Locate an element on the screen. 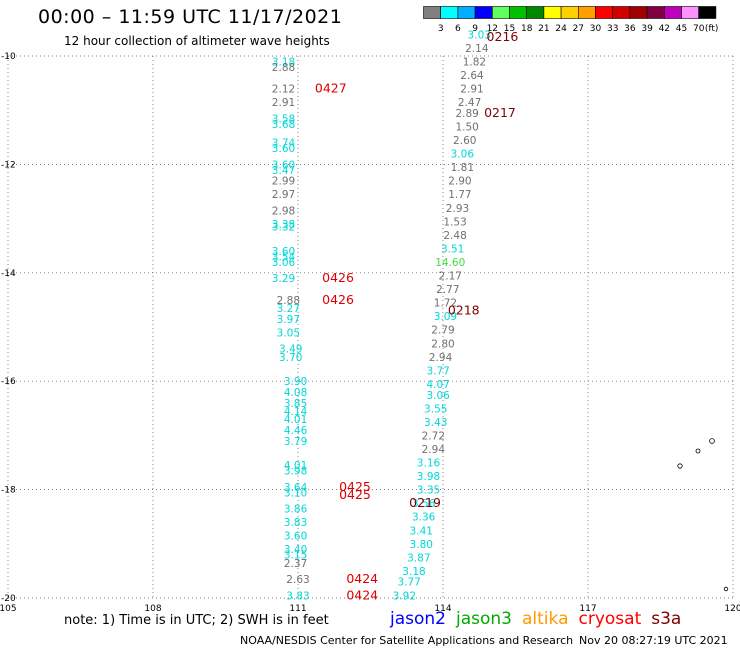  colorbar-label: 27 is located at coordinates (578, 29).